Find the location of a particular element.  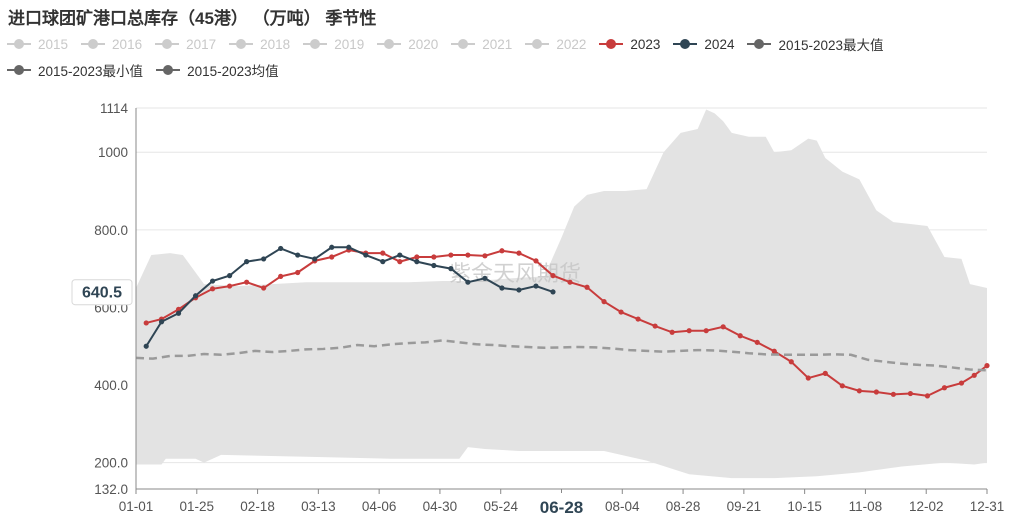

x-tick-label: 12-02 is located at coordinates (926, 506).